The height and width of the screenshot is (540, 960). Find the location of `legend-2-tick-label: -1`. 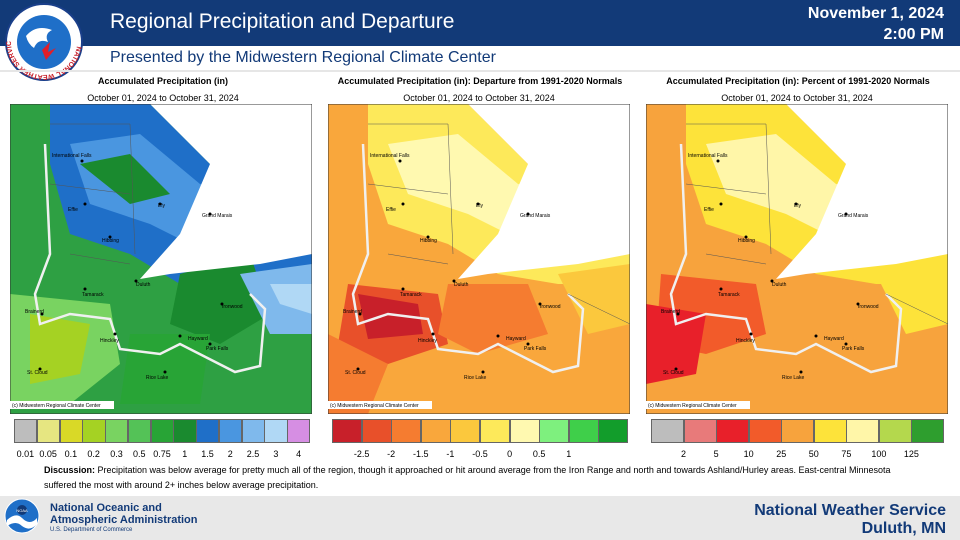

legend-2-tick-label: -1 is located at coordinates (450, 454).